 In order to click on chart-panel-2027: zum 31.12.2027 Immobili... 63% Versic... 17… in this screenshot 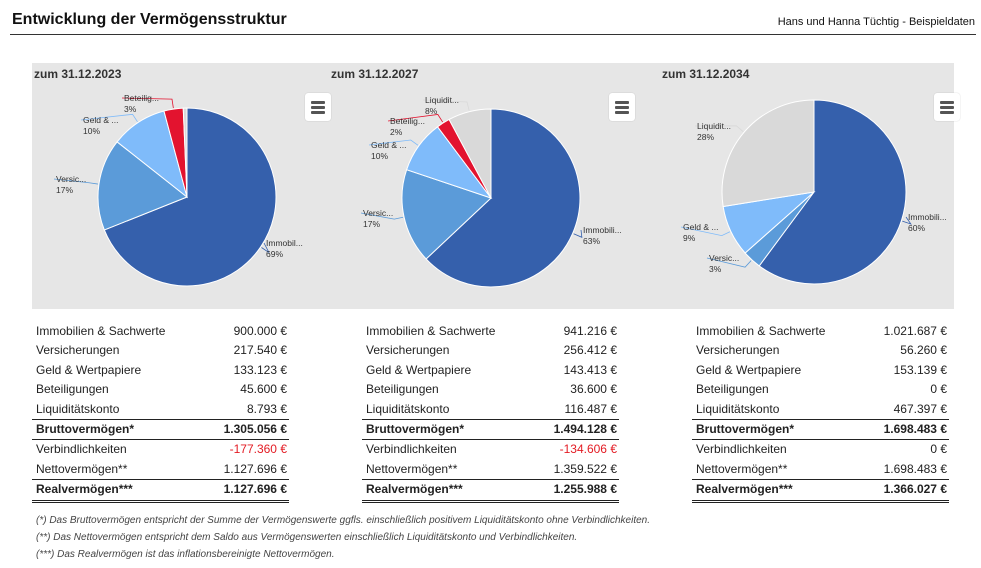, I will do `click(494, 186)`.